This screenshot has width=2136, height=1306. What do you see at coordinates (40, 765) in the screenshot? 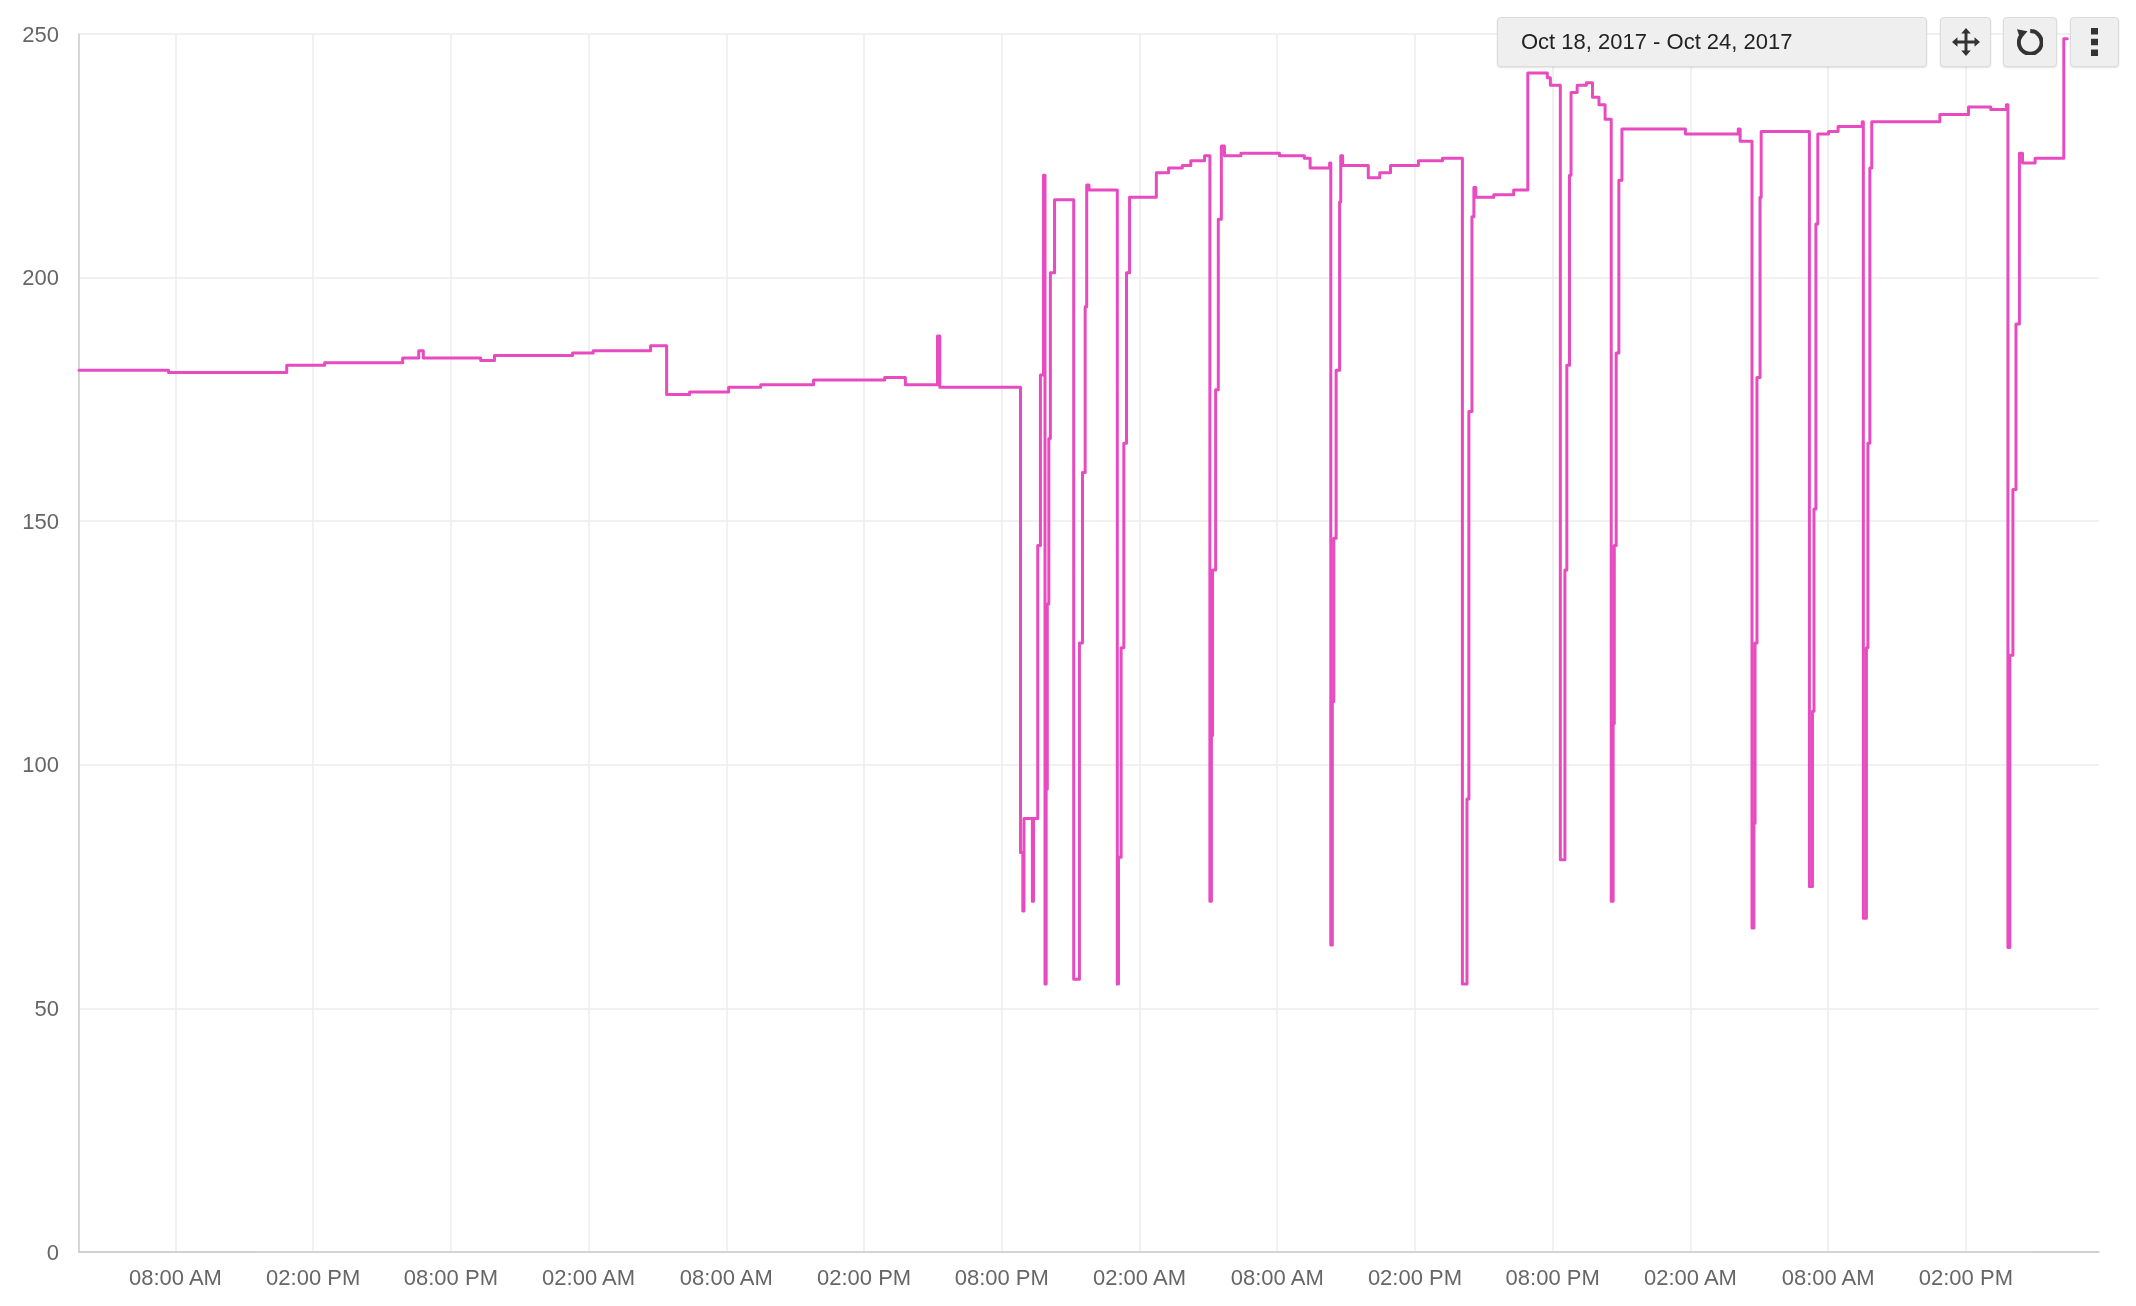
I see `y-tick-label: 100` at bounding box center [40, 765].